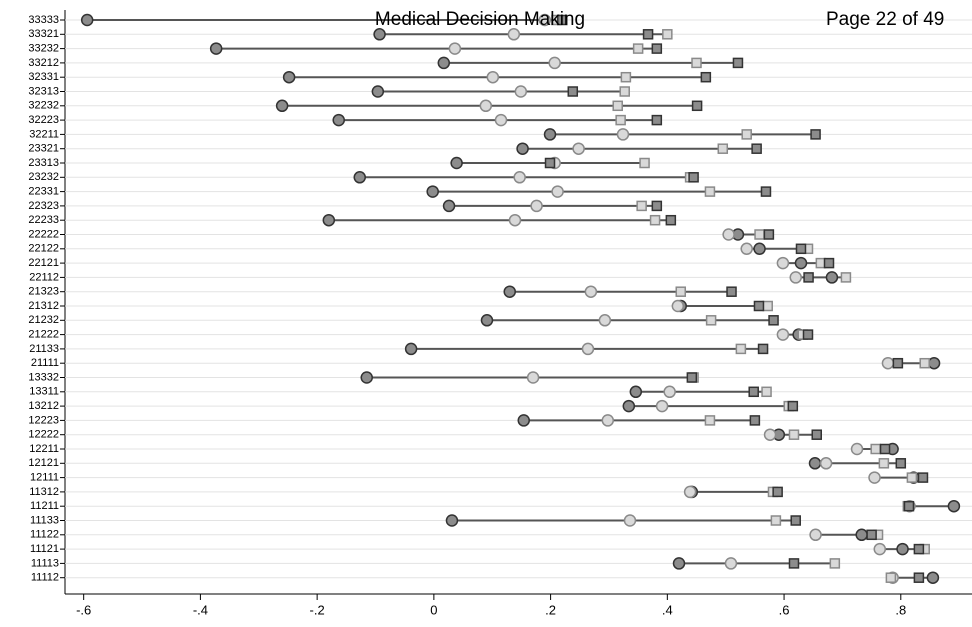 This screenshot has height=627, width=972. Describe the element at coordinates (43, 249) in the screenshot. I see `y-tick-label: 22122` at that location.